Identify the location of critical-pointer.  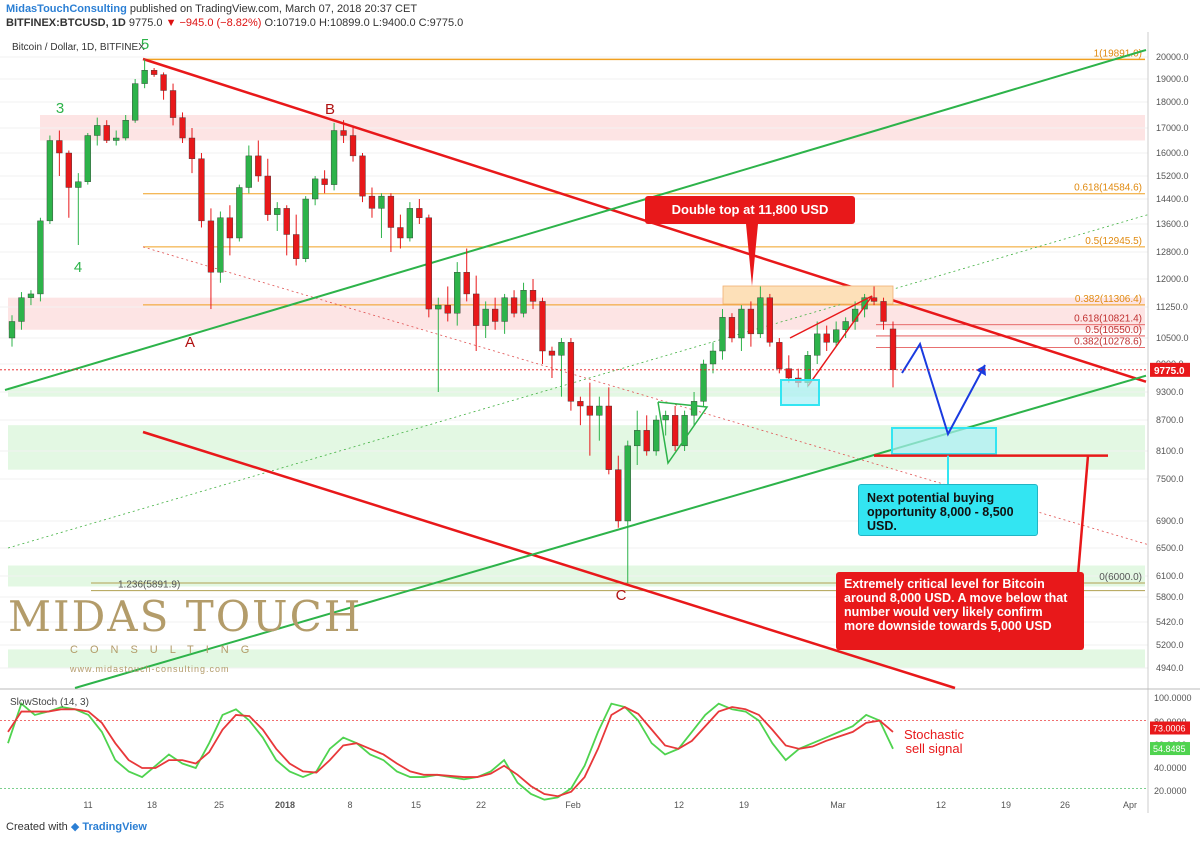
(1083, 515).